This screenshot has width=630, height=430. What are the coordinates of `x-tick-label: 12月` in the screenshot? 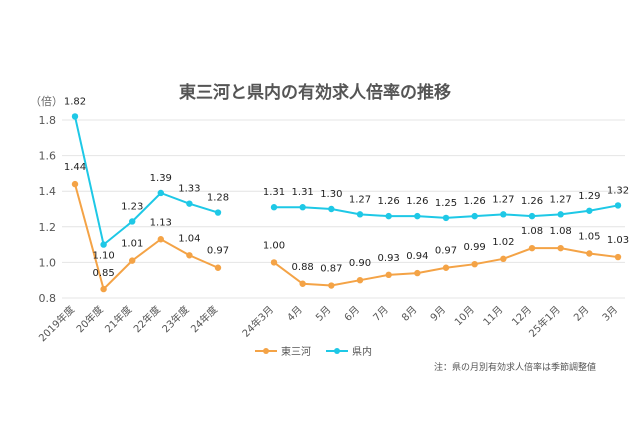 It's located at (522, 316).